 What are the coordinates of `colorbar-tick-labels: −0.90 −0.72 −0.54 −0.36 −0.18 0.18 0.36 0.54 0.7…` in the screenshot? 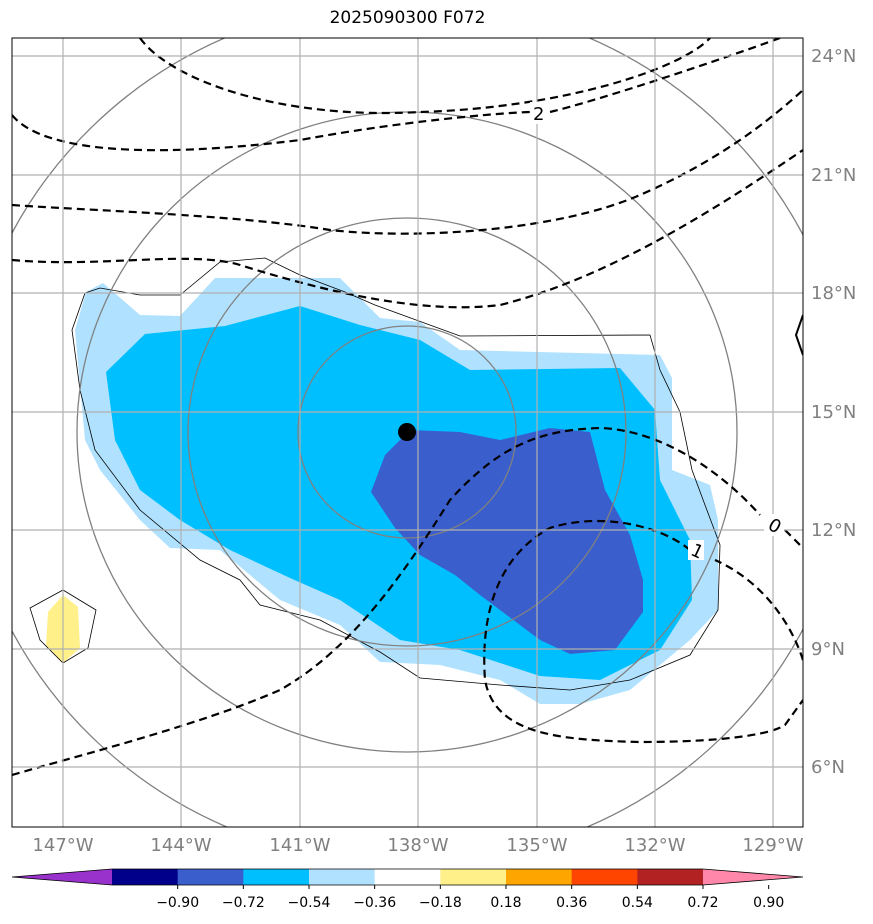 It's located at (470, 898).